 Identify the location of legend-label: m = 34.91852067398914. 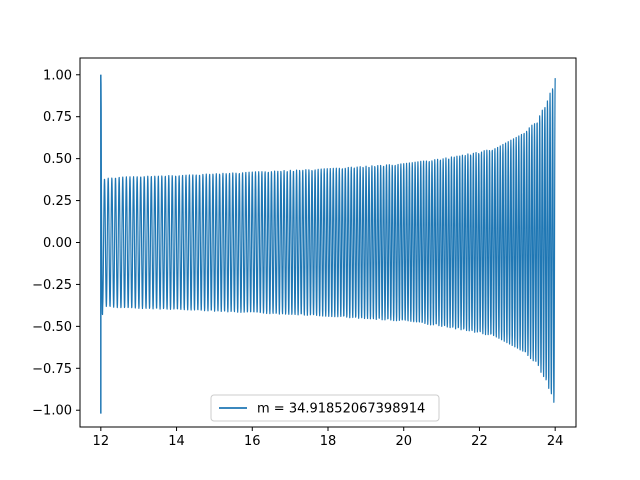
(341, 409).